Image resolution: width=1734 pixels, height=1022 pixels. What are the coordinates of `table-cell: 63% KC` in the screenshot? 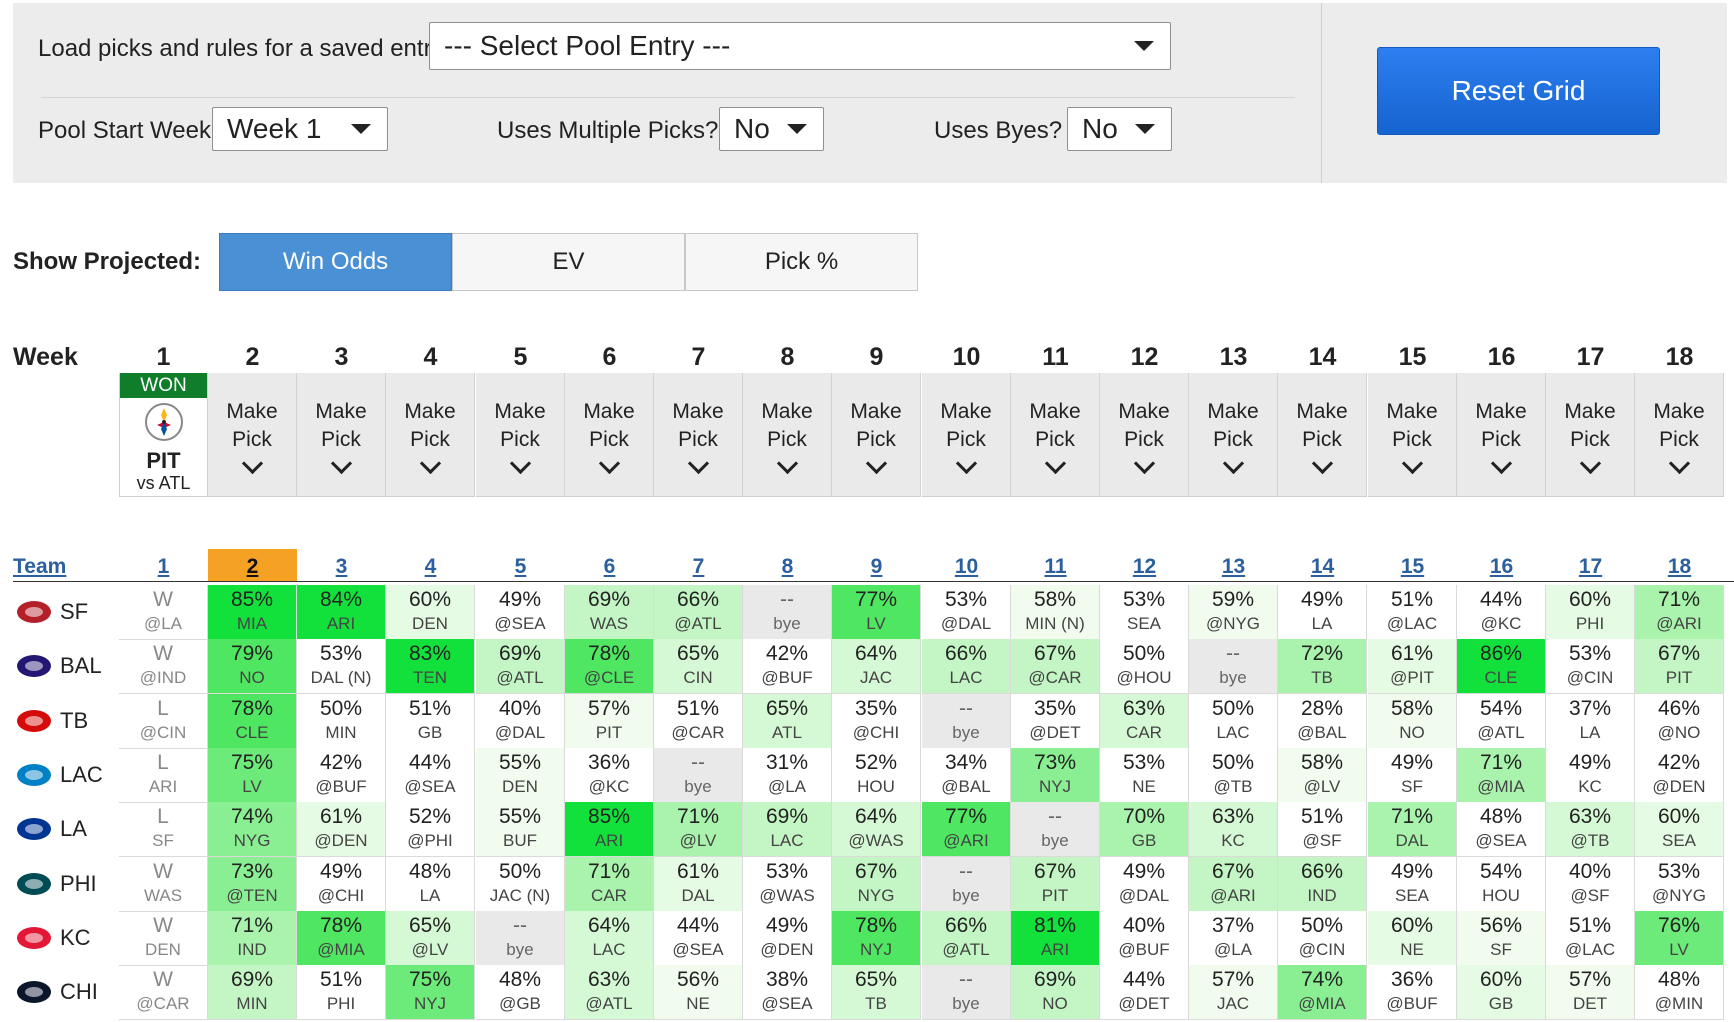 It's located at (1233, 829).